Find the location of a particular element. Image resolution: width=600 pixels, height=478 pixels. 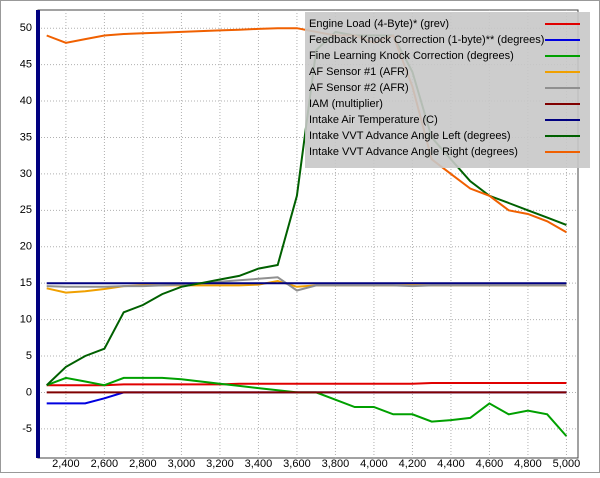

x-tick-label: 2,600 is located at coordinates (105, 464).